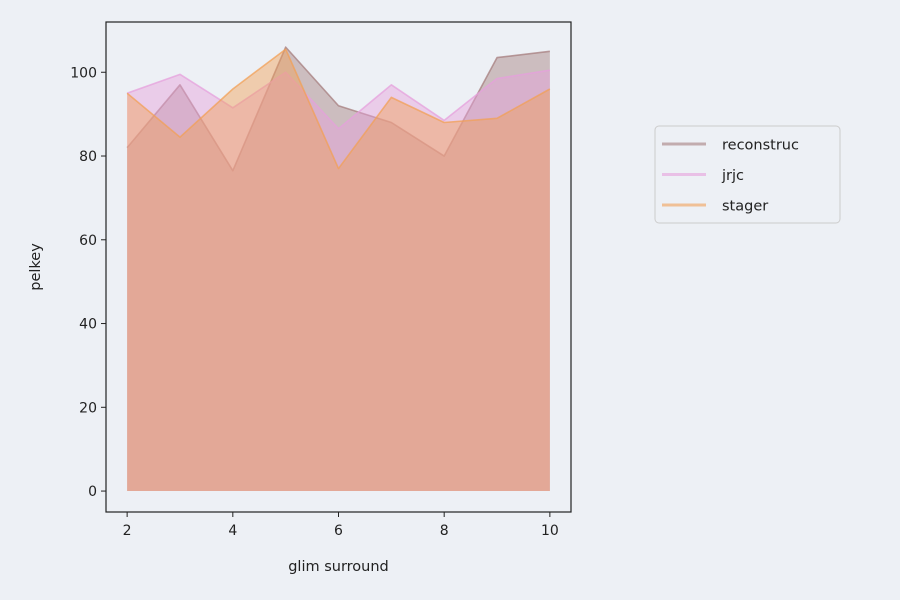 This screenshot has width=900, height=600. I want to click on x-tick-label: 10, so click(550, 531).